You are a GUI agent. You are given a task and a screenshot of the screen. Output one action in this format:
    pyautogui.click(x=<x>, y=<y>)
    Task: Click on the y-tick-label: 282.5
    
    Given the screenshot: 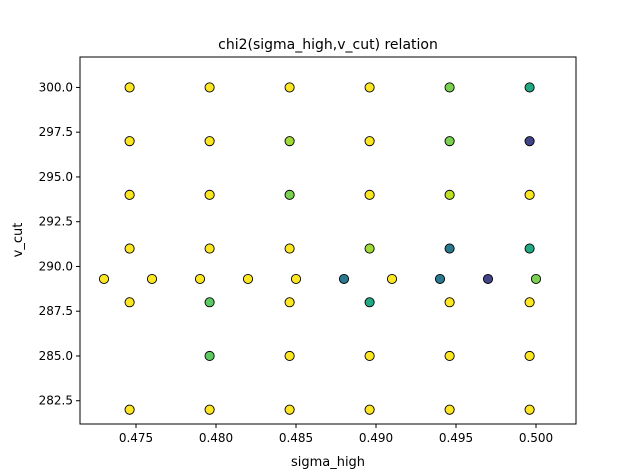 What is the action you would take?
    pyautogui.click(x=56, y=401)
    